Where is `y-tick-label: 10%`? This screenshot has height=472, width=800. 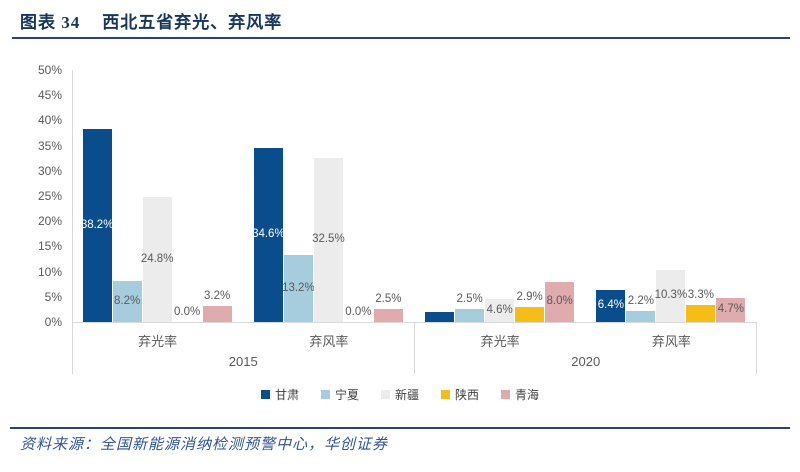
y-tick-label: 10% is located at coordinates (49, 271).